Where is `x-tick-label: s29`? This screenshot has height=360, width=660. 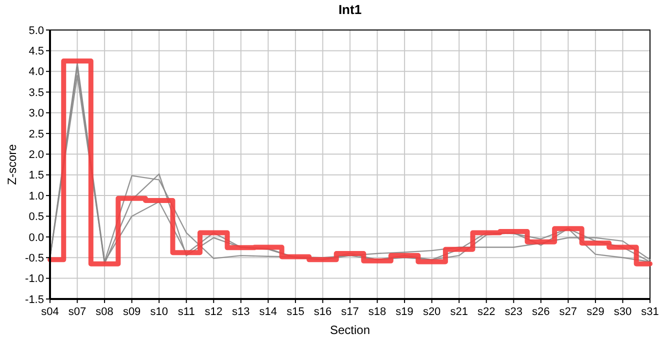
x-tick-label: s29 is located at coordinates (595, 312).